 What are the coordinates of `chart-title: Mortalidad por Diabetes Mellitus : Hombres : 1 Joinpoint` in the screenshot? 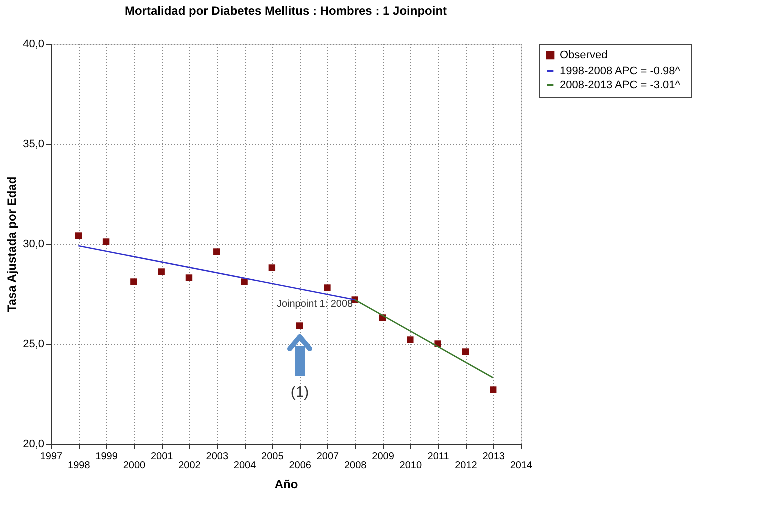 It's located at (286, 11).